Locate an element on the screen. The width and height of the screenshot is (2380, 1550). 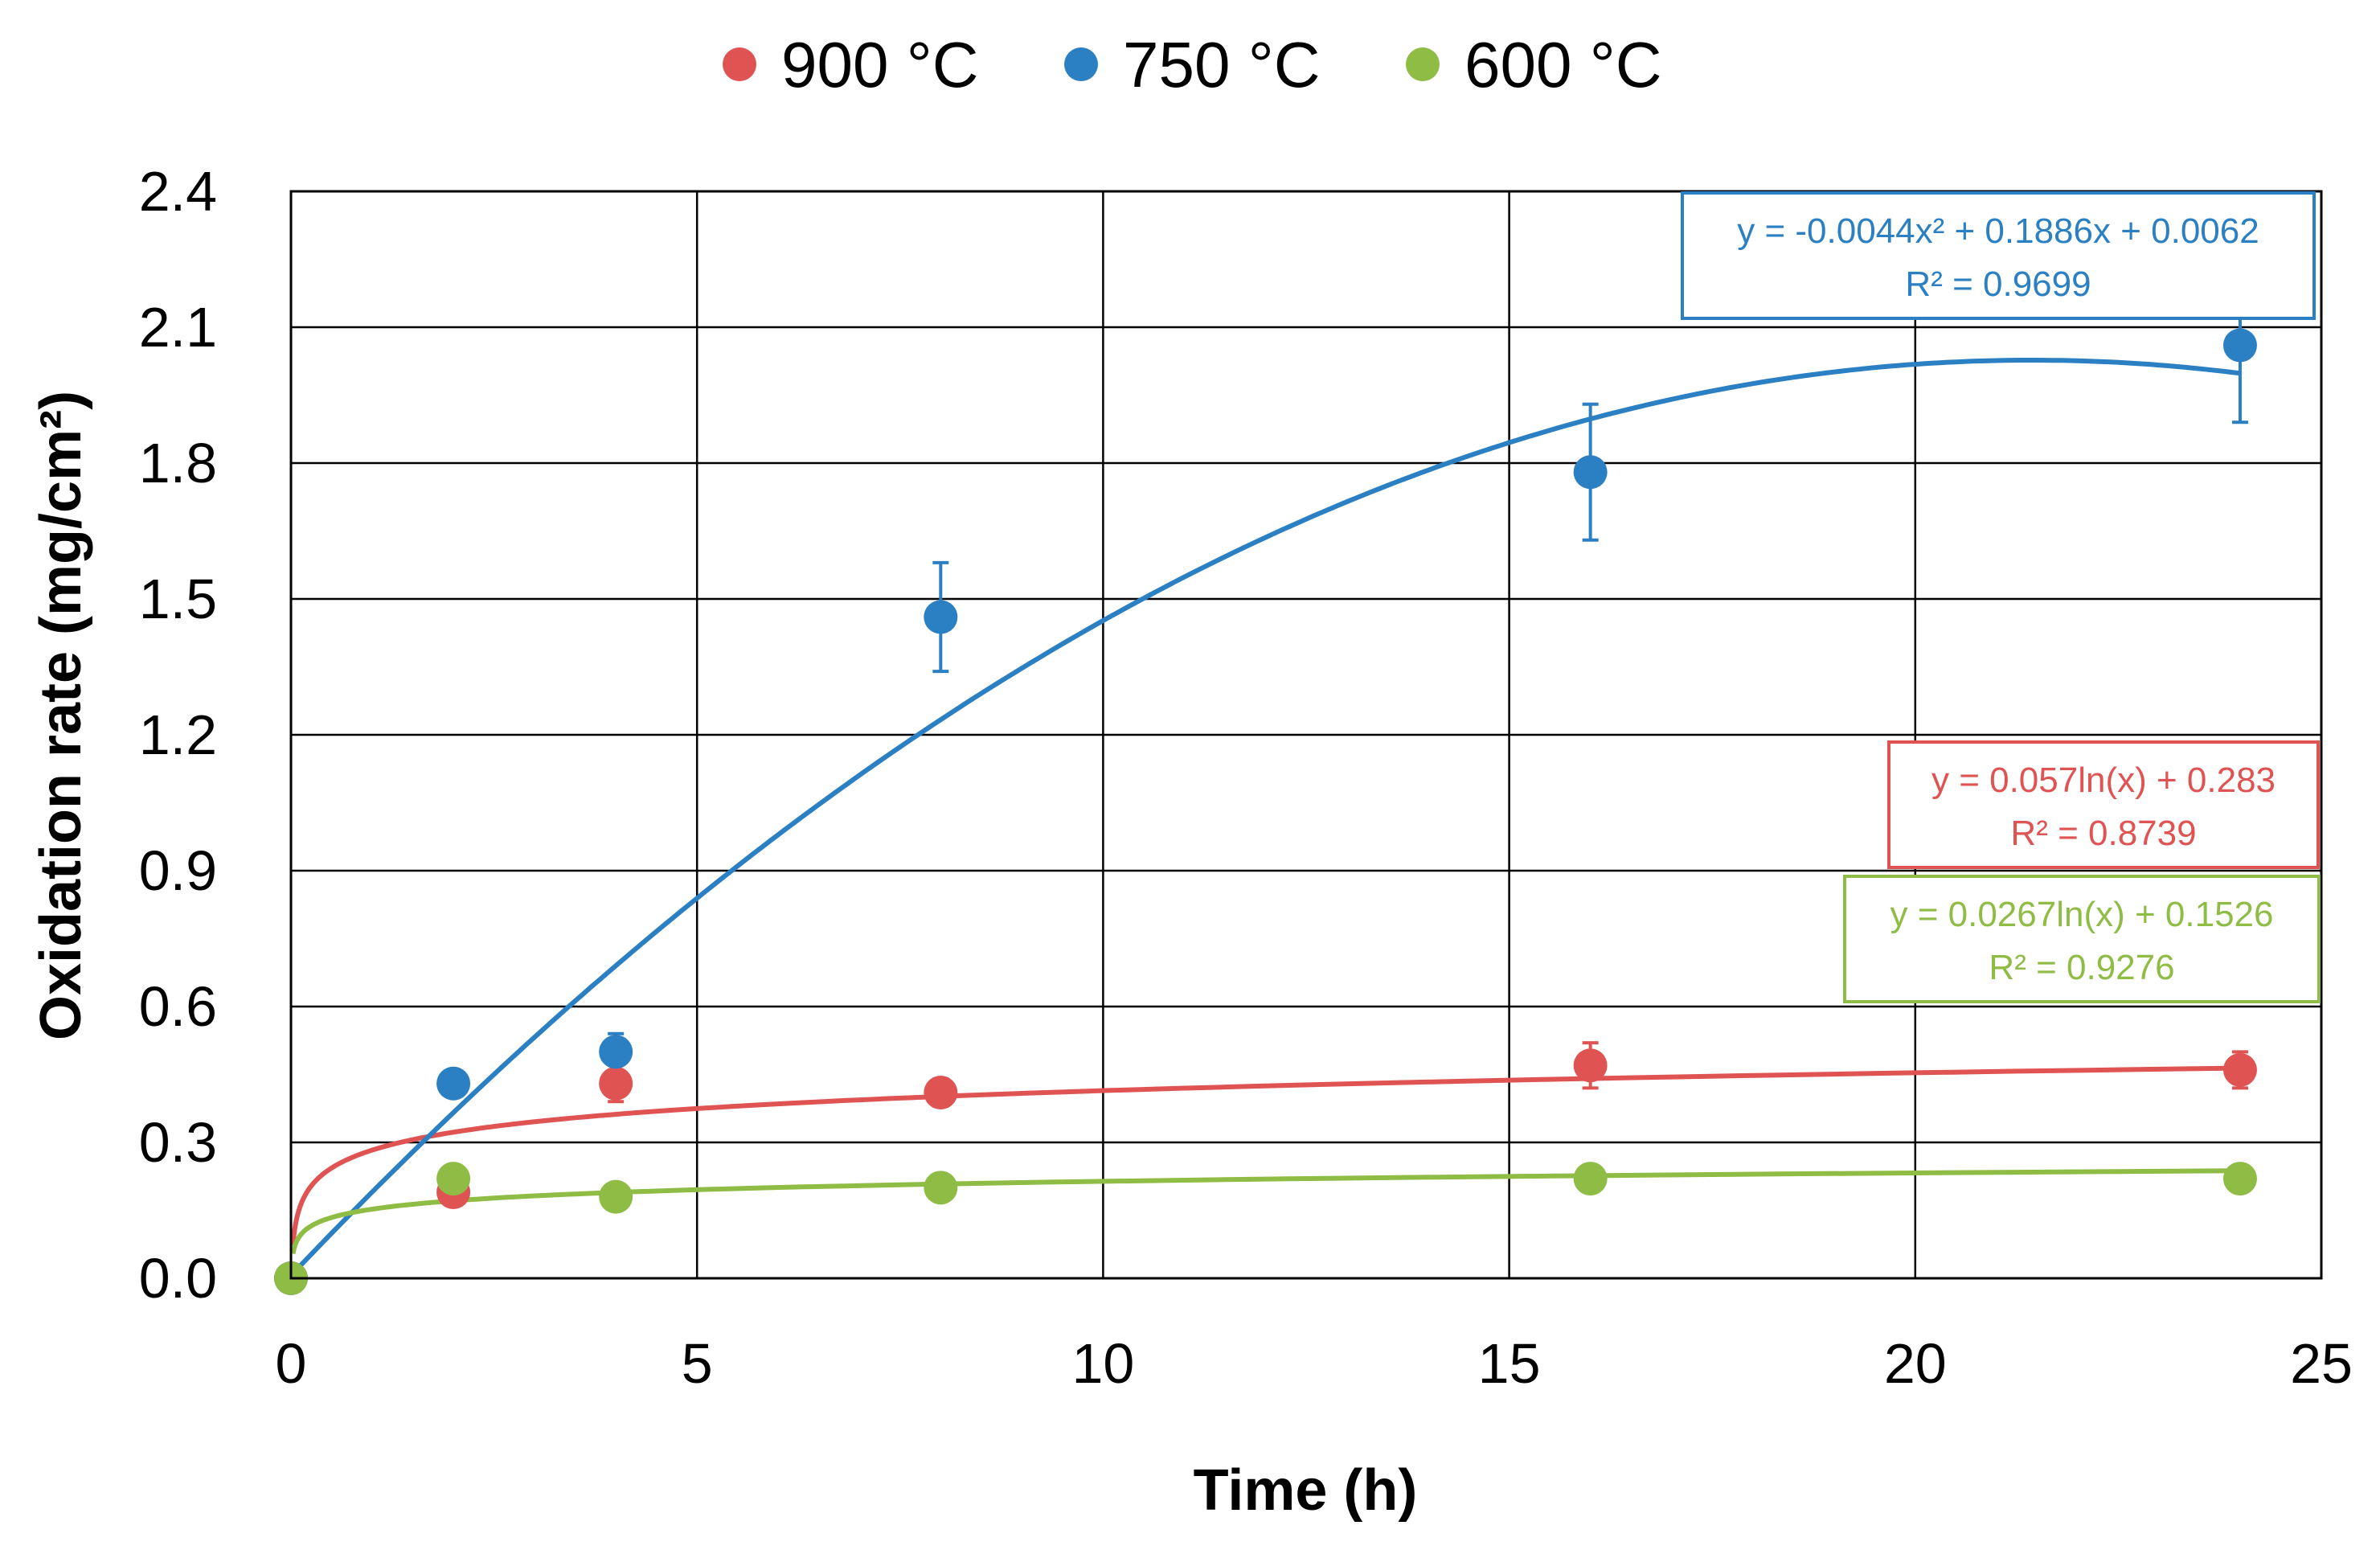
x-tick-label: 5 is located at coordinates (697, 1363).